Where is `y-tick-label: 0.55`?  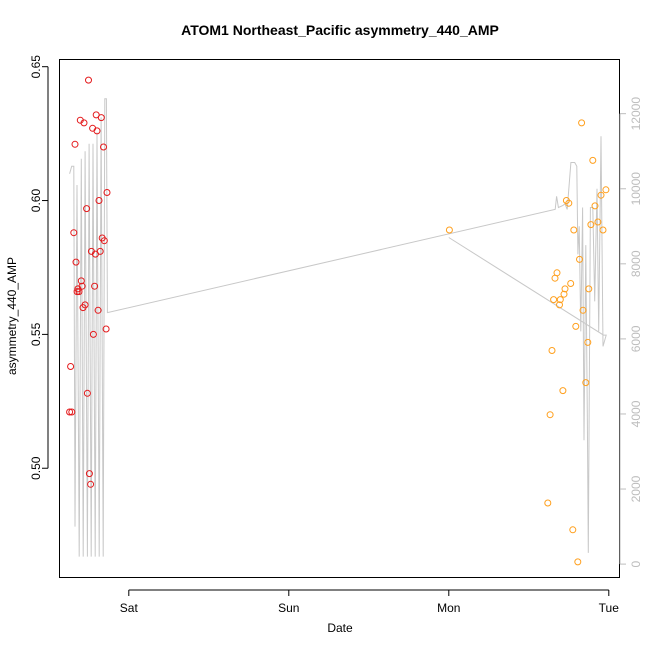 y-tick-label: 0.55 is located at coordinates (36, 334).